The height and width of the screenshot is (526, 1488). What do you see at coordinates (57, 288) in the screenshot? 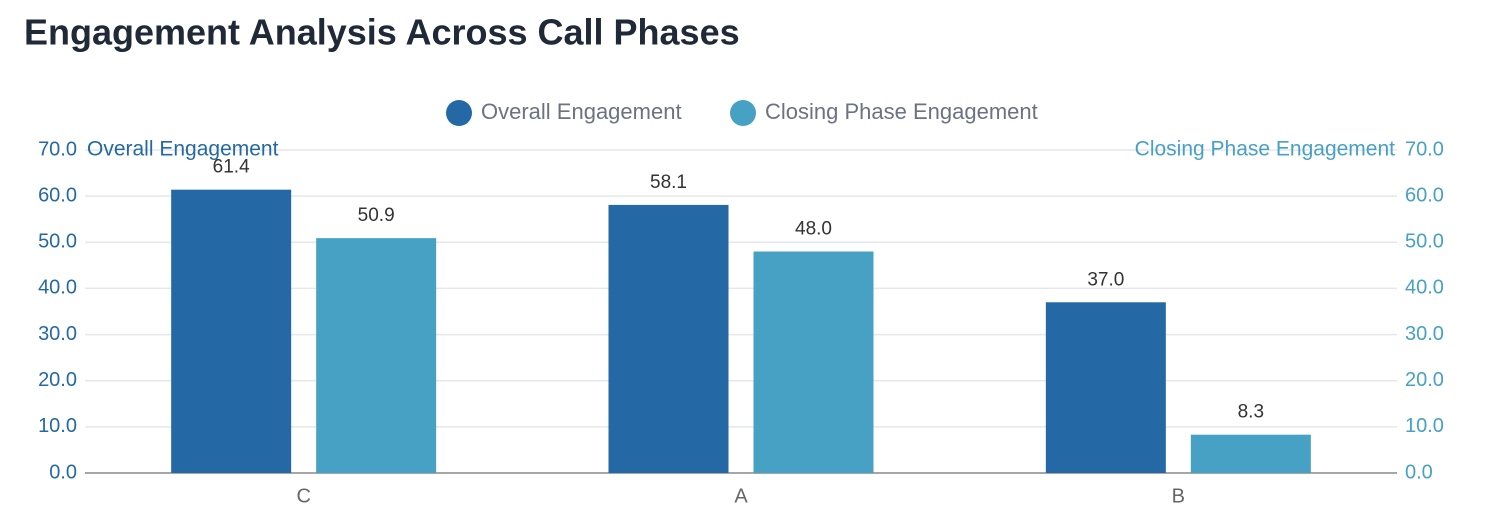
I see `y-tick-label: 40.0` at bounding box center [57, 288].